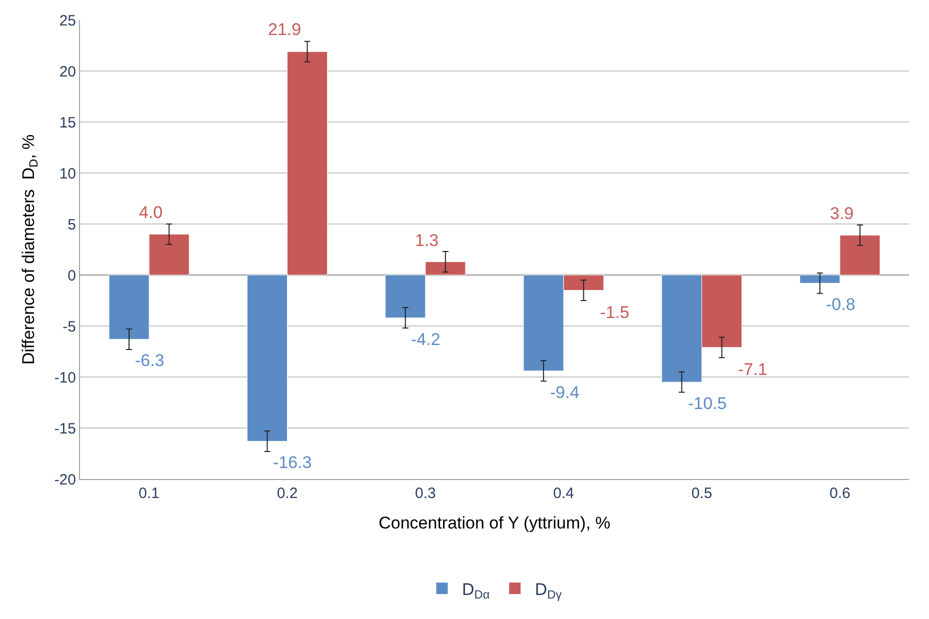 Image resolution: width=929 pixels, height=619 pixels. What do you see at coordinates (707, 403) in the screenshot?
I see `data-label: -10.5` at bounding box center [707, 403].